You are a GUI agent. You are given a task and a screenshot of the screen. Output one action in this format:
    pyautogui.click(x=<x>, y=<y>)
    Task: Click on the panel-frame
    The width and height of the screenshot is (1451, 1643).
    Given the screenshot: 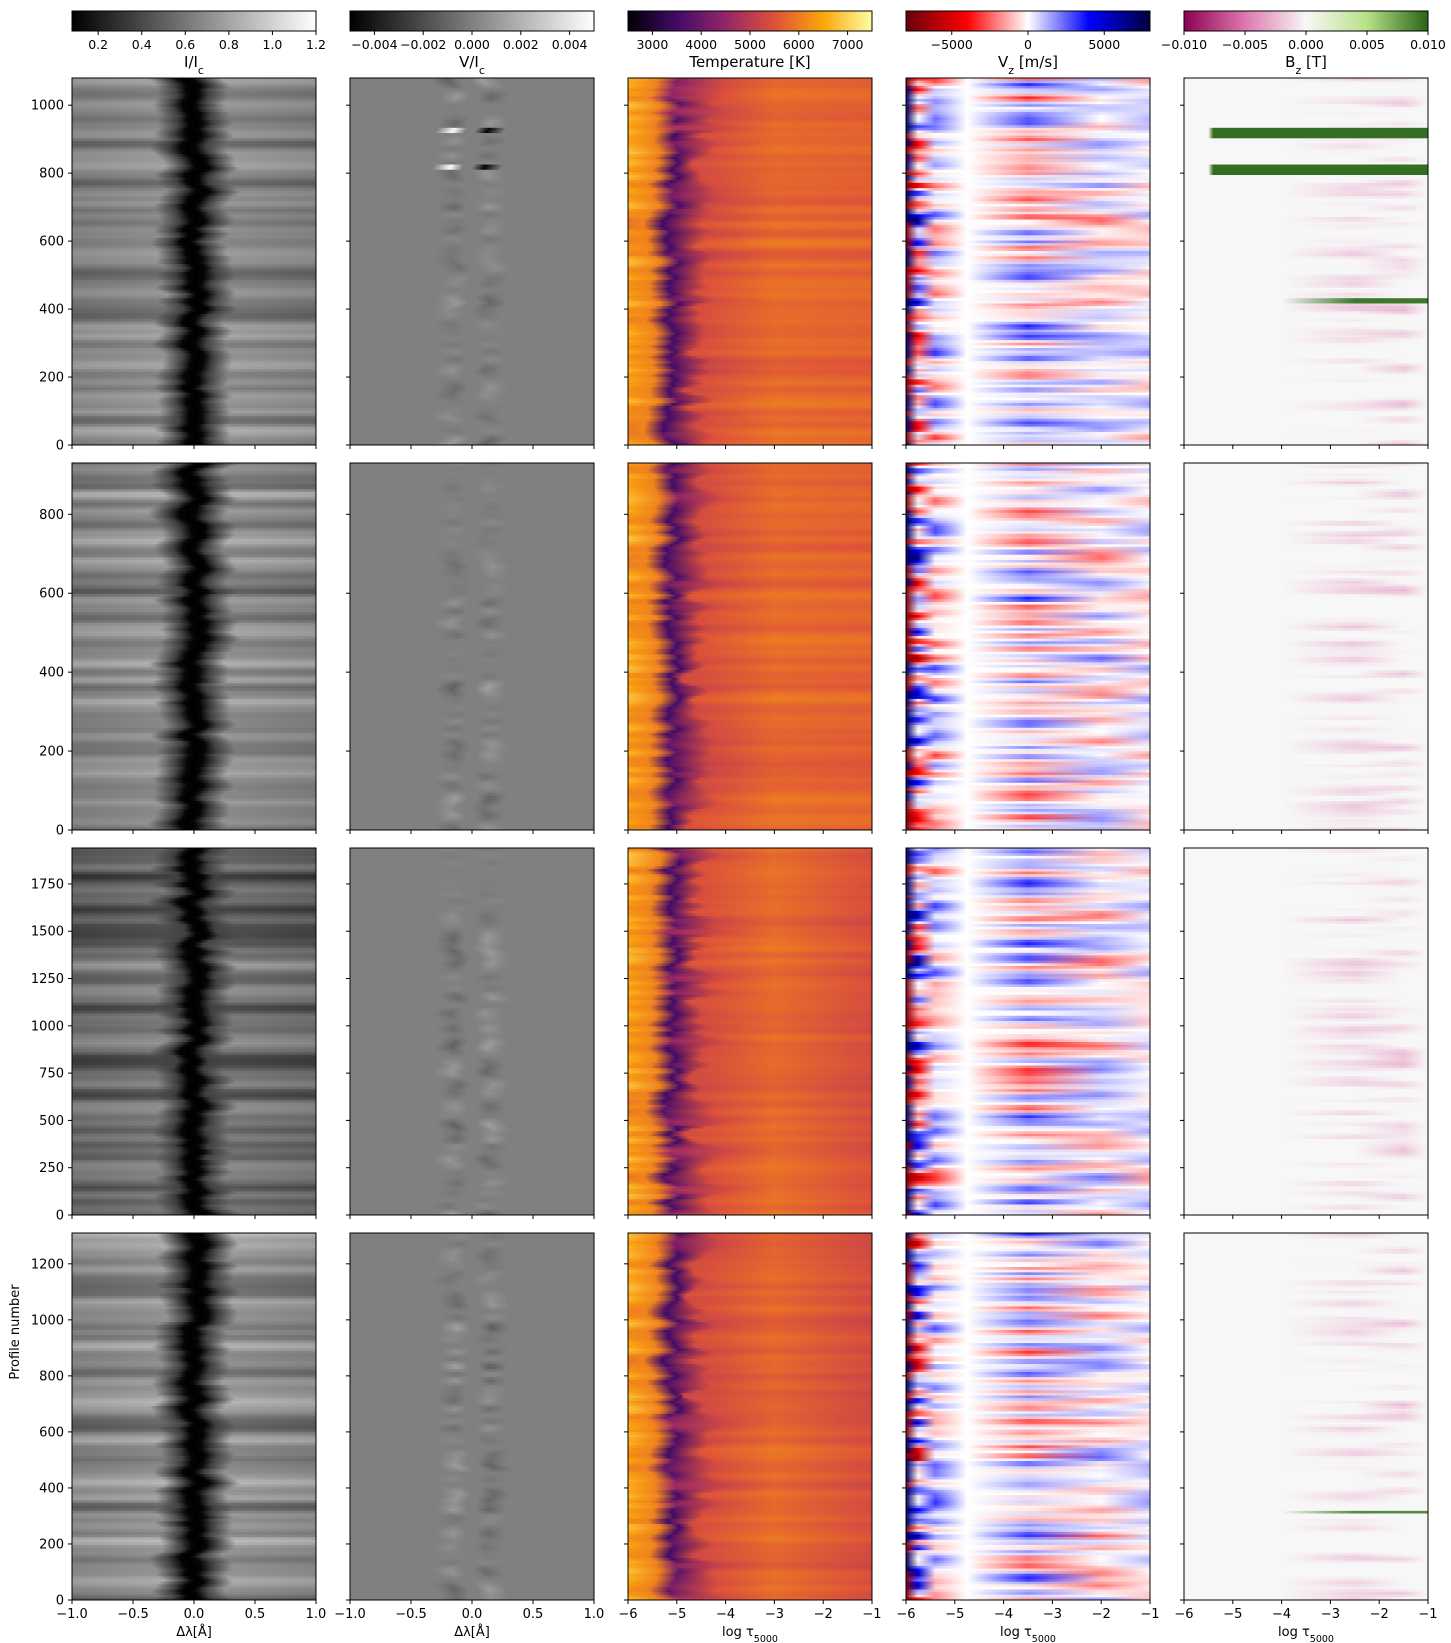 What is the action you would take?
    pyautogui.click(x=1028, y=1031)
    